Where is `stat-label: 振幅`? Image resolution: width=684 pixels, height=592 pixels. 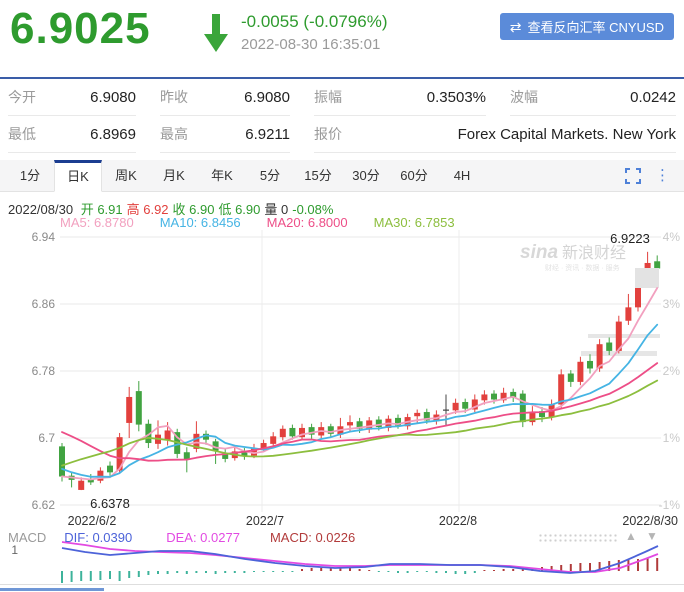
stat-label: 振幅 is located at coordinates (328, 97).